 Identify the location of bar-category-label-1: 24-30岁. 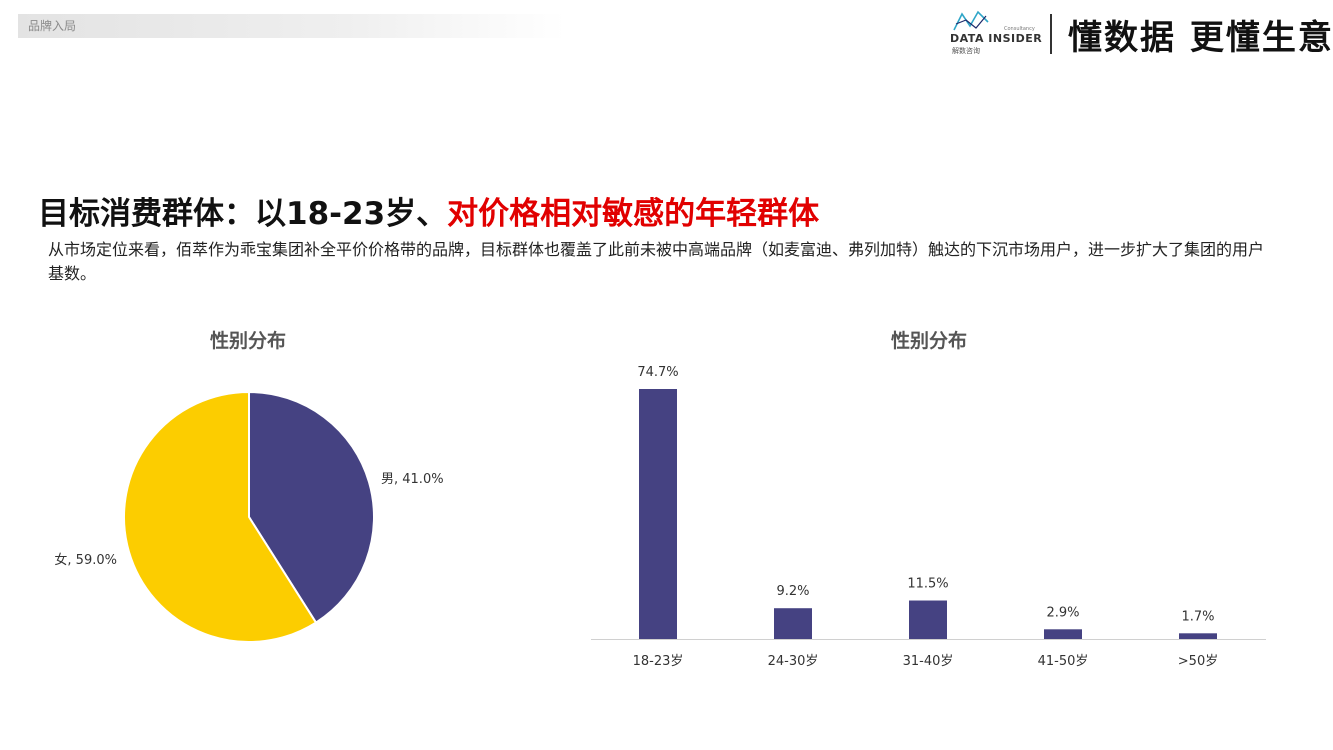
(793, 661).